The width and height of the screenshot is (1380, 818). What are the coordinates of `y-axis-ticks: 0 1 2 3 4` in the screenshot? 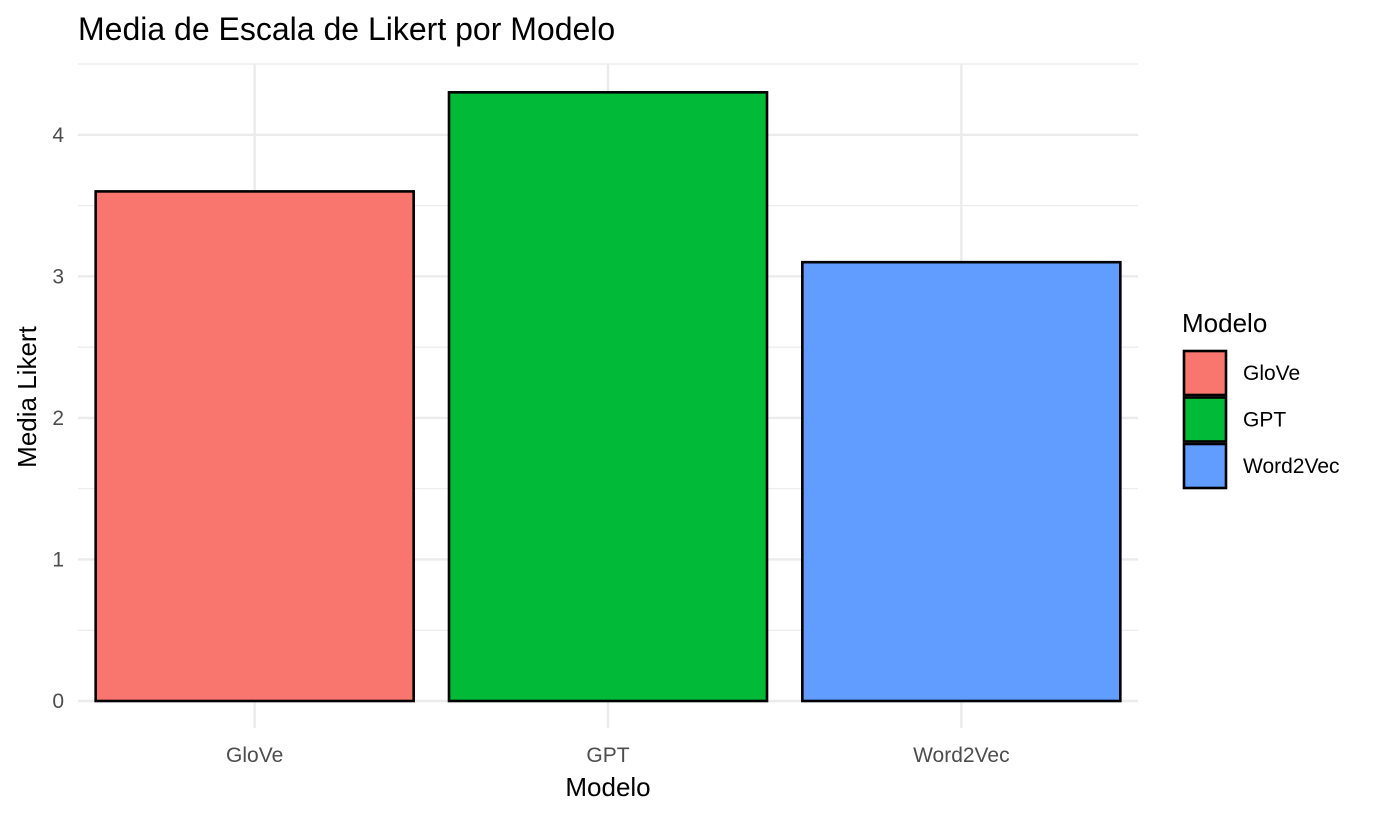 It's located at (58, 418).